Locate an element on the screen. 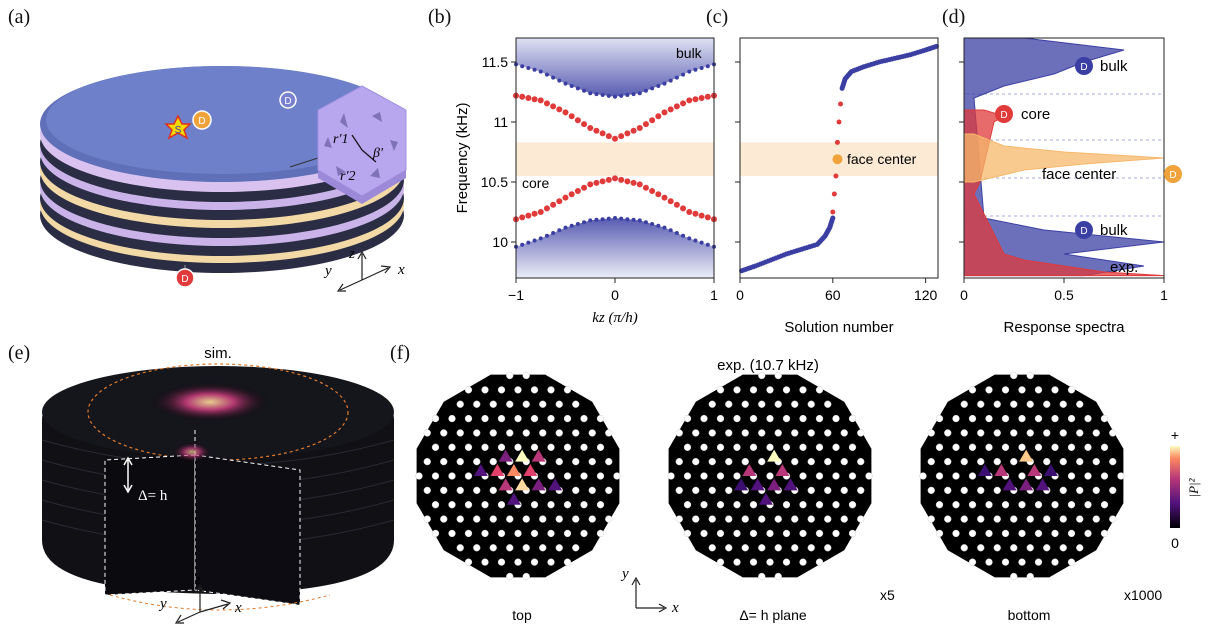  axis-y-a: y is located at coordinates (327, 271).